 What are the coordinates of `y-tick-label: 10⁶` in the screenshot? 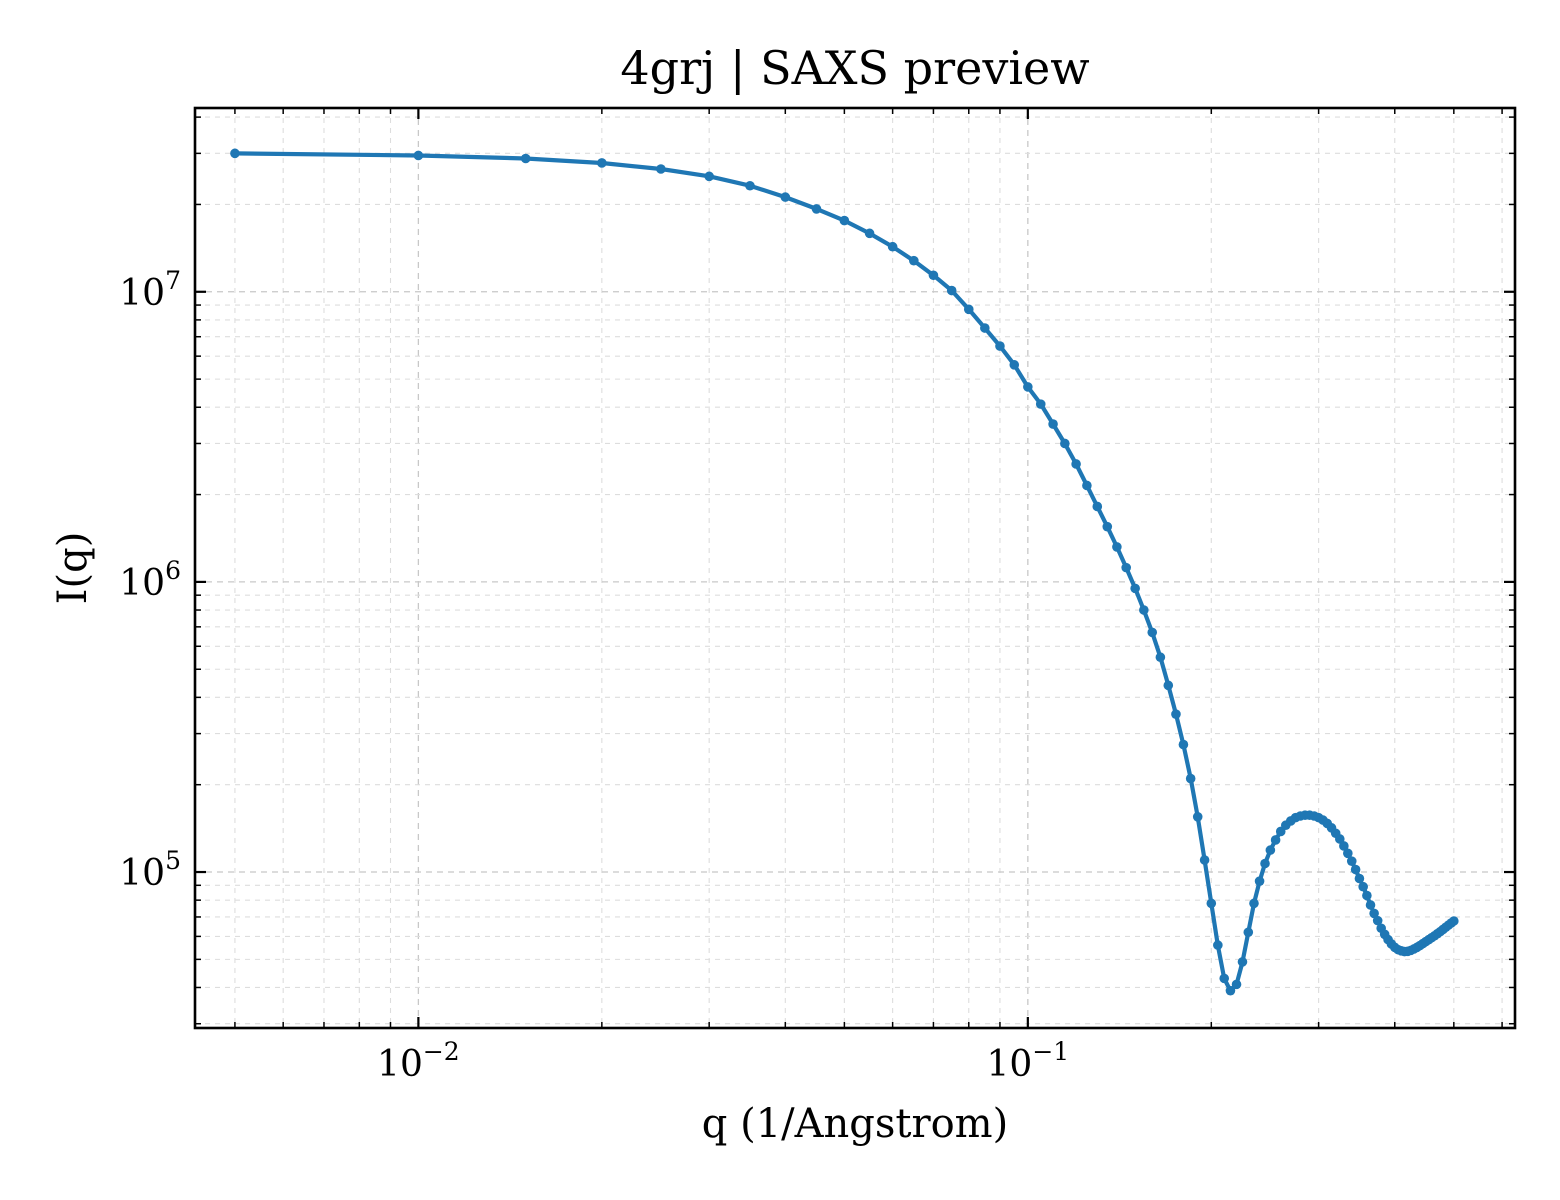 It's located at (150, 580).